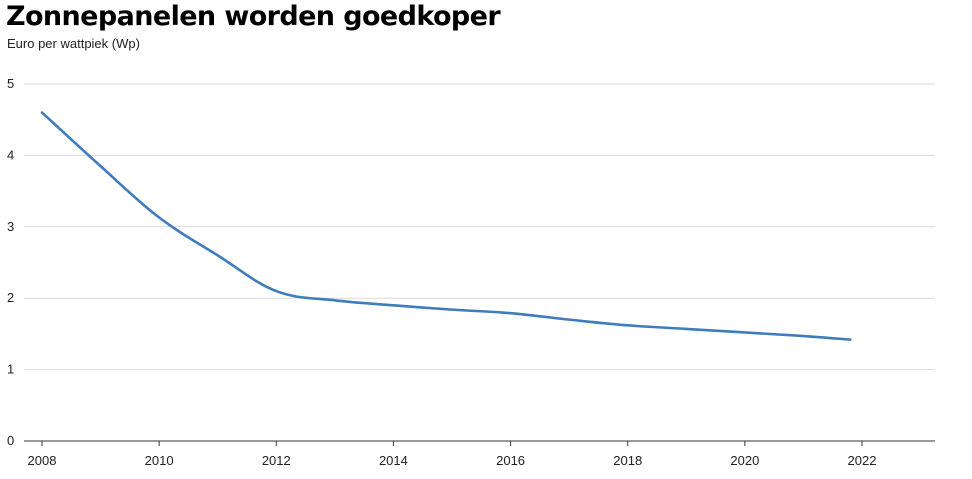 The width and height of the screenshot is (972, 479). I want to click on x-tick-label-2014: 2014, so click(393, 460).